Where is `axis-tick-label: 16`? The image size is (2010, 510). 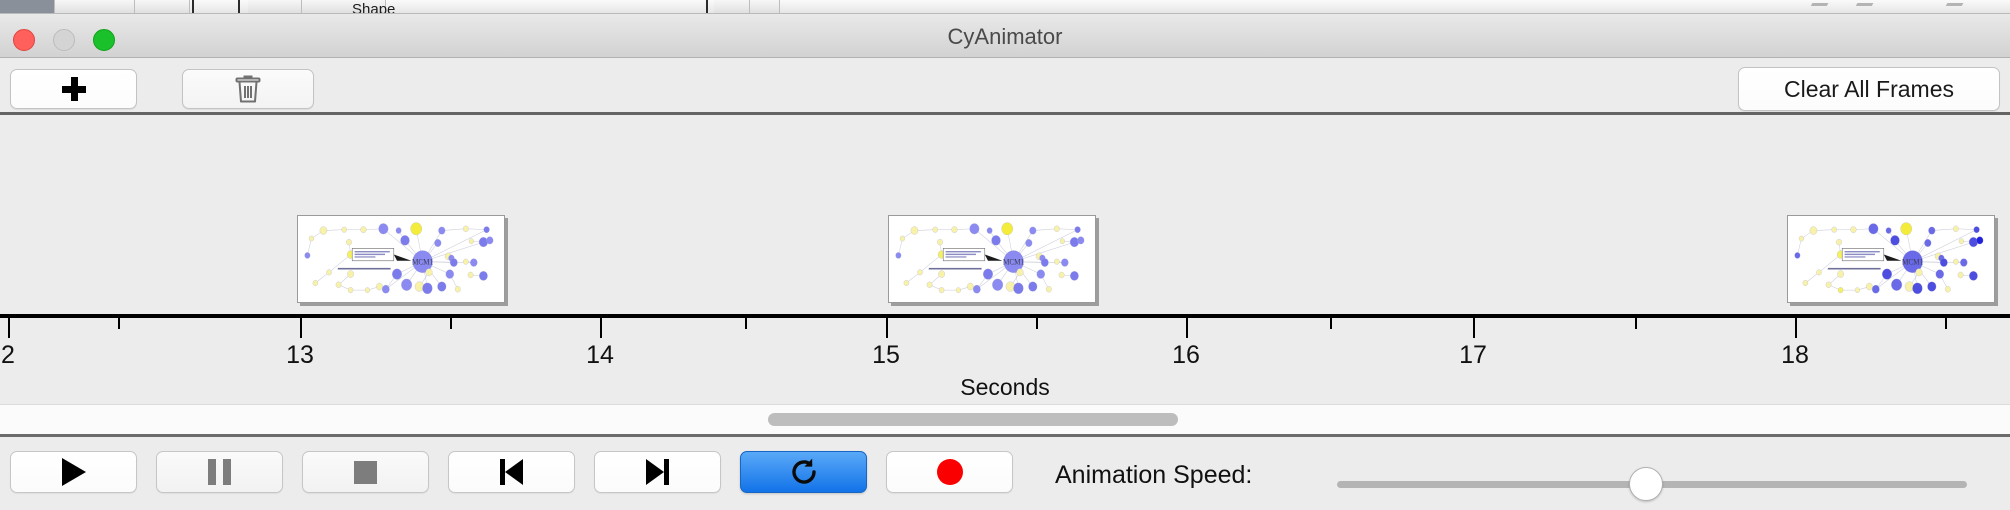 axis-tick-label: 16 is located at coordinates (1186, 355).